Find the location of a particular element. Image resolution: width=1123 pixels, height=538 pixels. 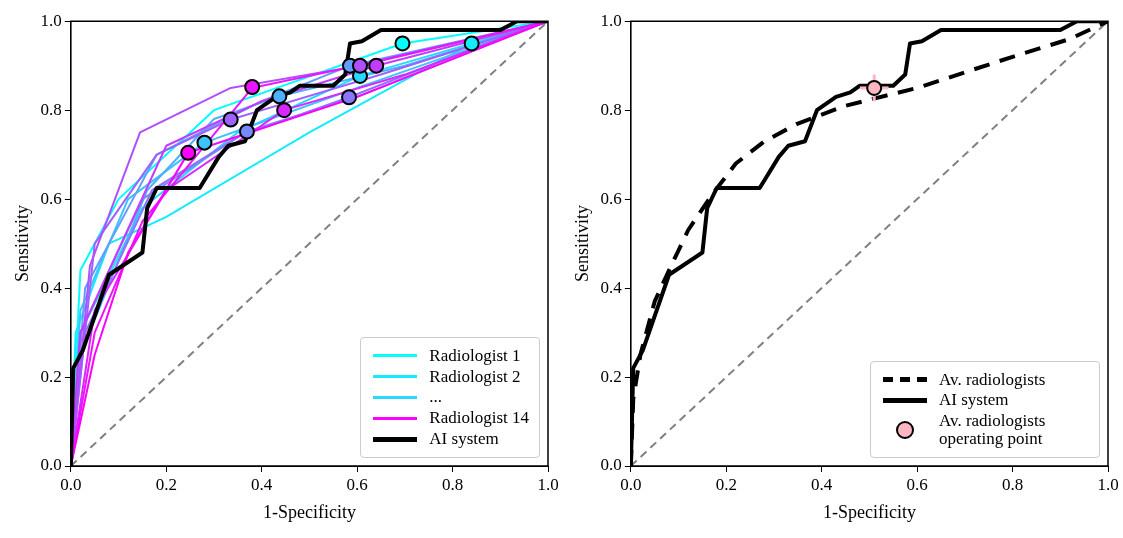

legend-label: Av. radiologists operating point is located at coordinates (993, 430).